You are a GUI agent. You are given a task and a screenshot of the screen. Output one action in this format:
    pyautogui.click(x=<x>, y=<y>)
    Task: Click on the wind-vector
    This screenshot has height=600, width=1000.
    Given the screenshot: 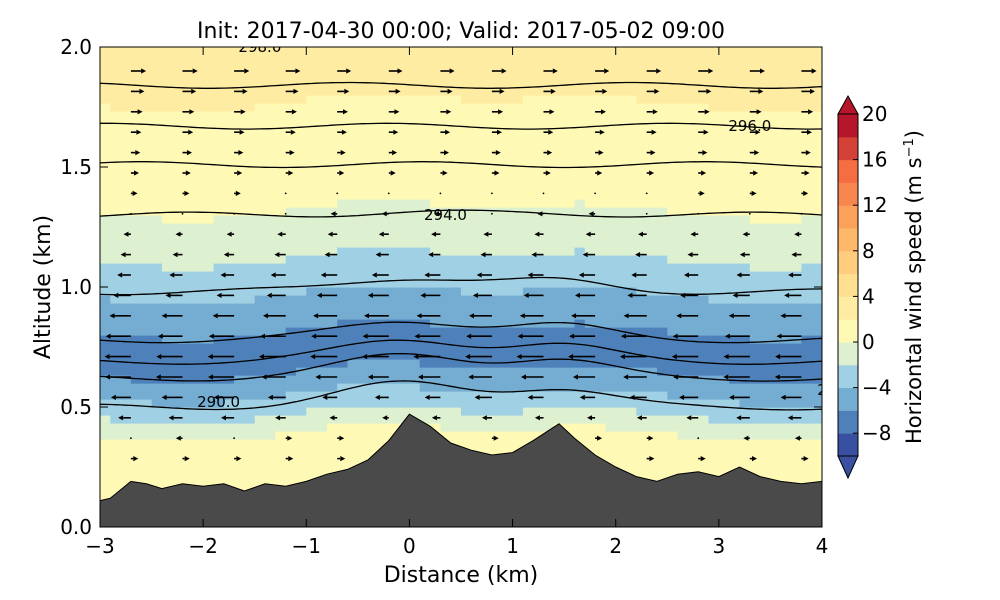 What is the action you would take?
    pyautogui.click(x=234, y=213)
    